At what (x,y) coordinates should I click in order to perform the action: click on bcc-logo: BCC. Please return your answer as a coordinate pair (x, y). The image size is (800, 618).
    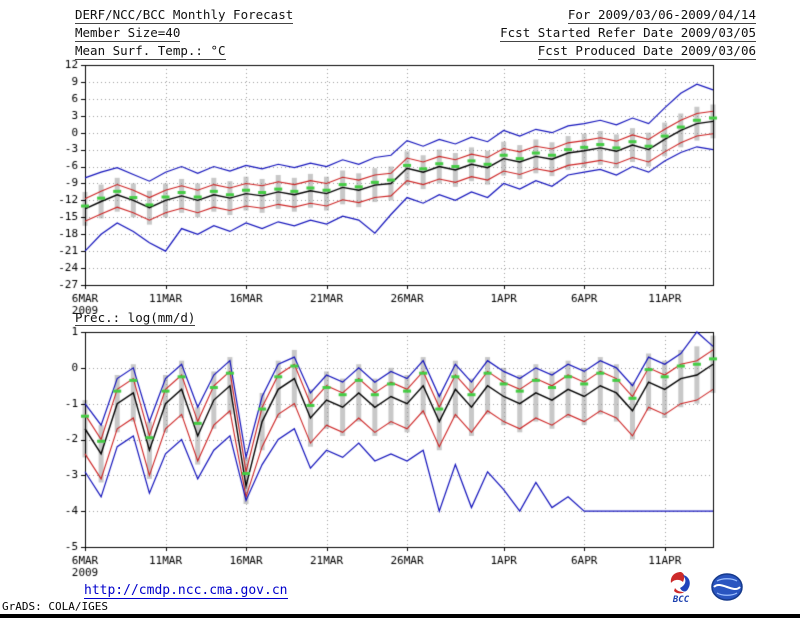
    Looking at the image, I should click on (681, 587).